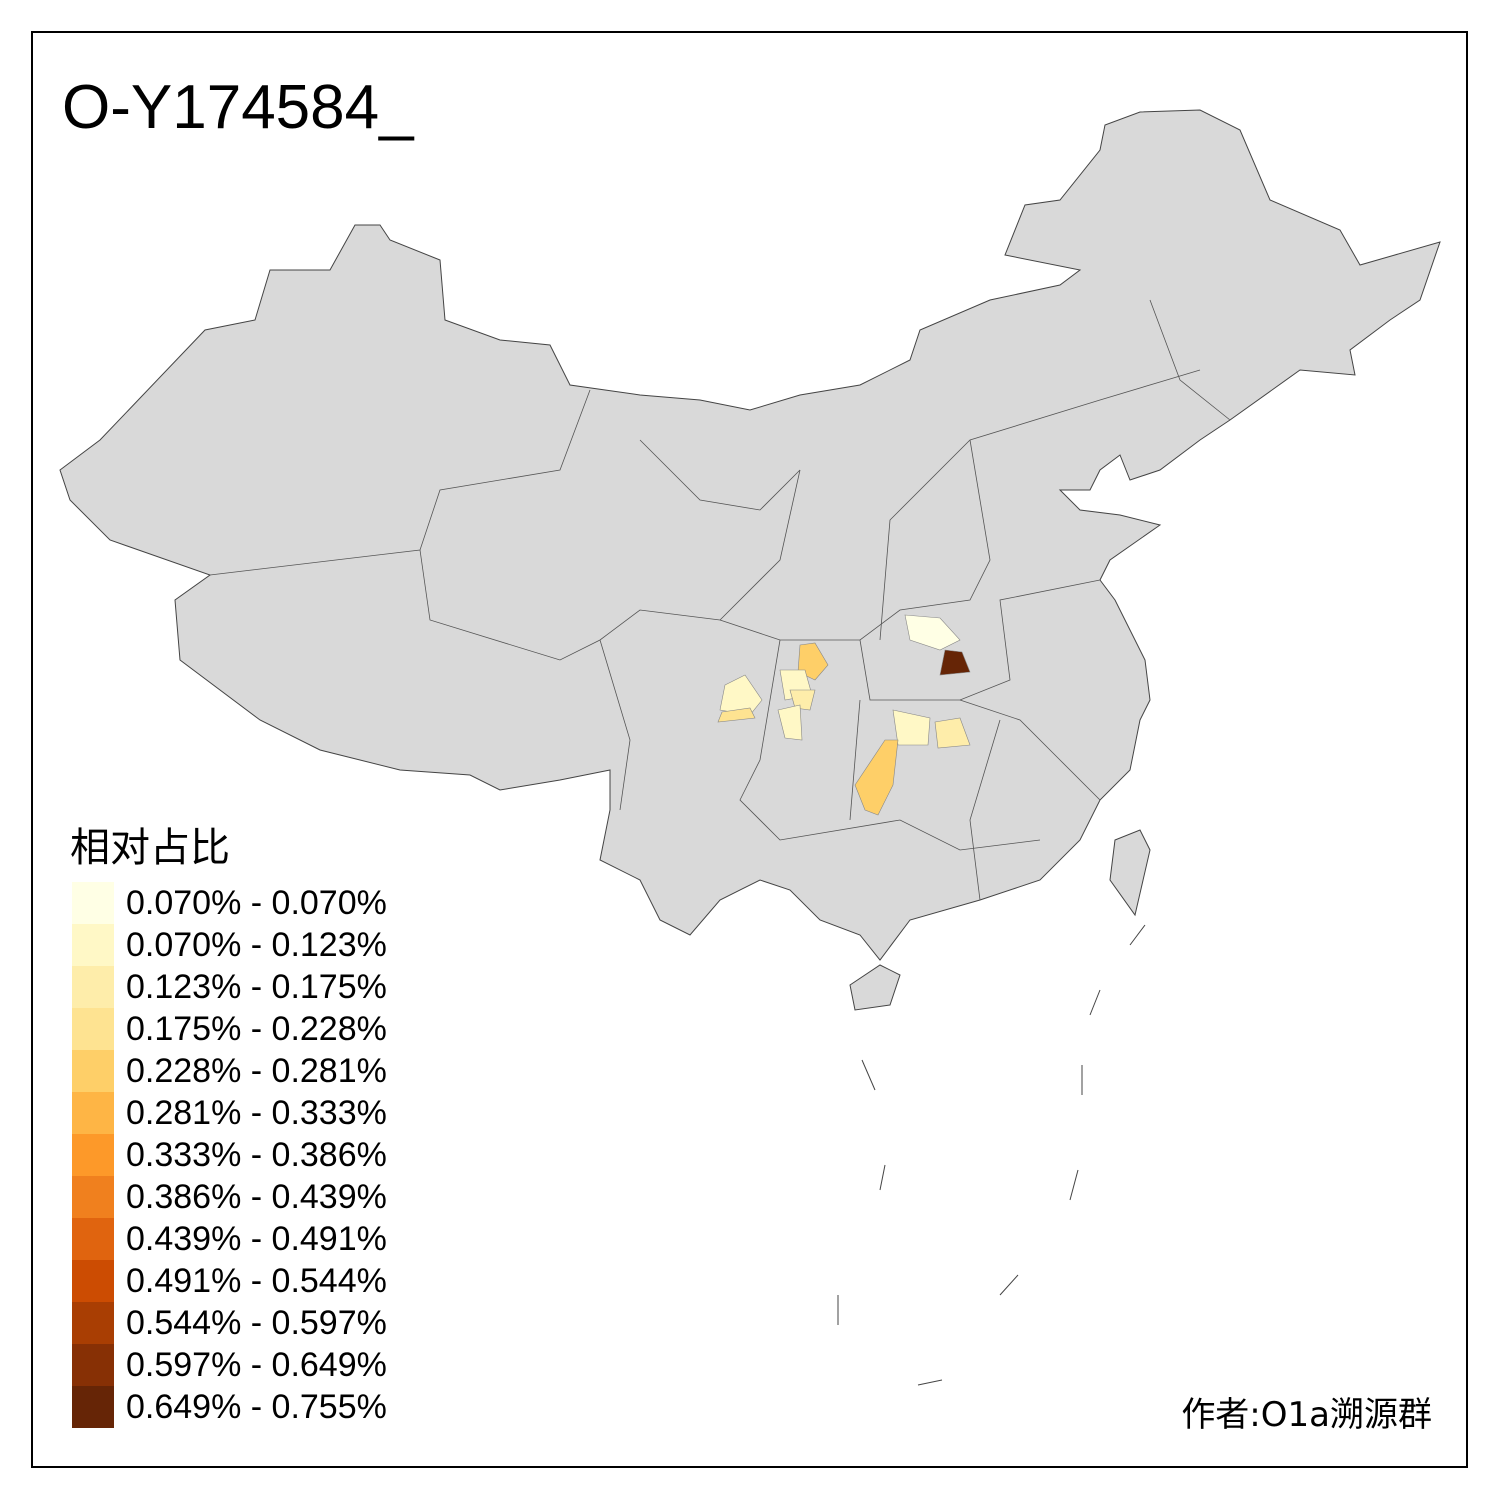 The width and height of the screenshot is (1500, 1500). What do you see at coordinates (256, 1070) in the screenshot?
I see `legend-label: 0.228% - 0.281%` at bounding box center [256, 1070].